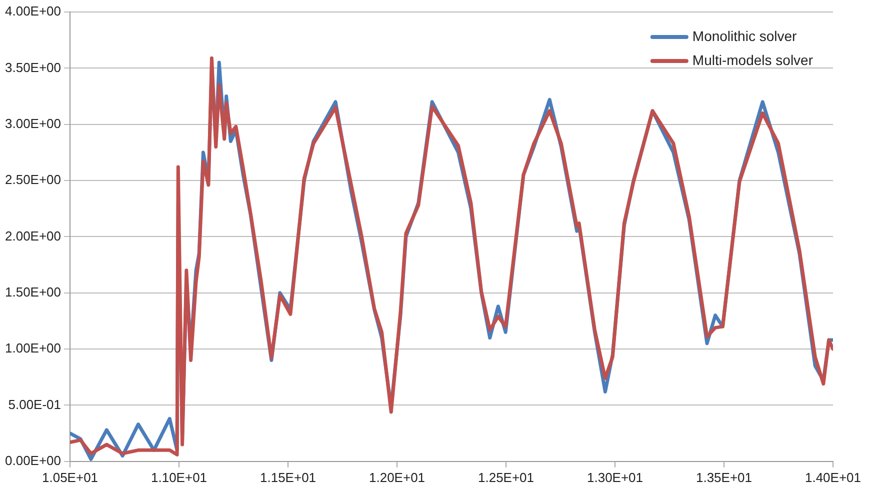 The height and width of the screenshot is (493, 869). Describe the element at coordinates (33, 236) in the screenshot. I see `y-tick-label: 2.00E+00` at that location.